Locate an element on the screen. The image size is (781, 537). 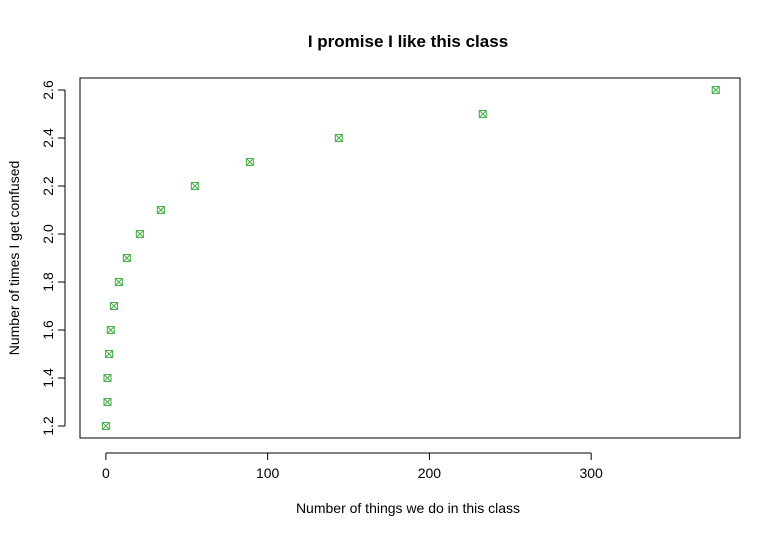
chart-title: I promise I like this class is located at coordinates (408, 41).